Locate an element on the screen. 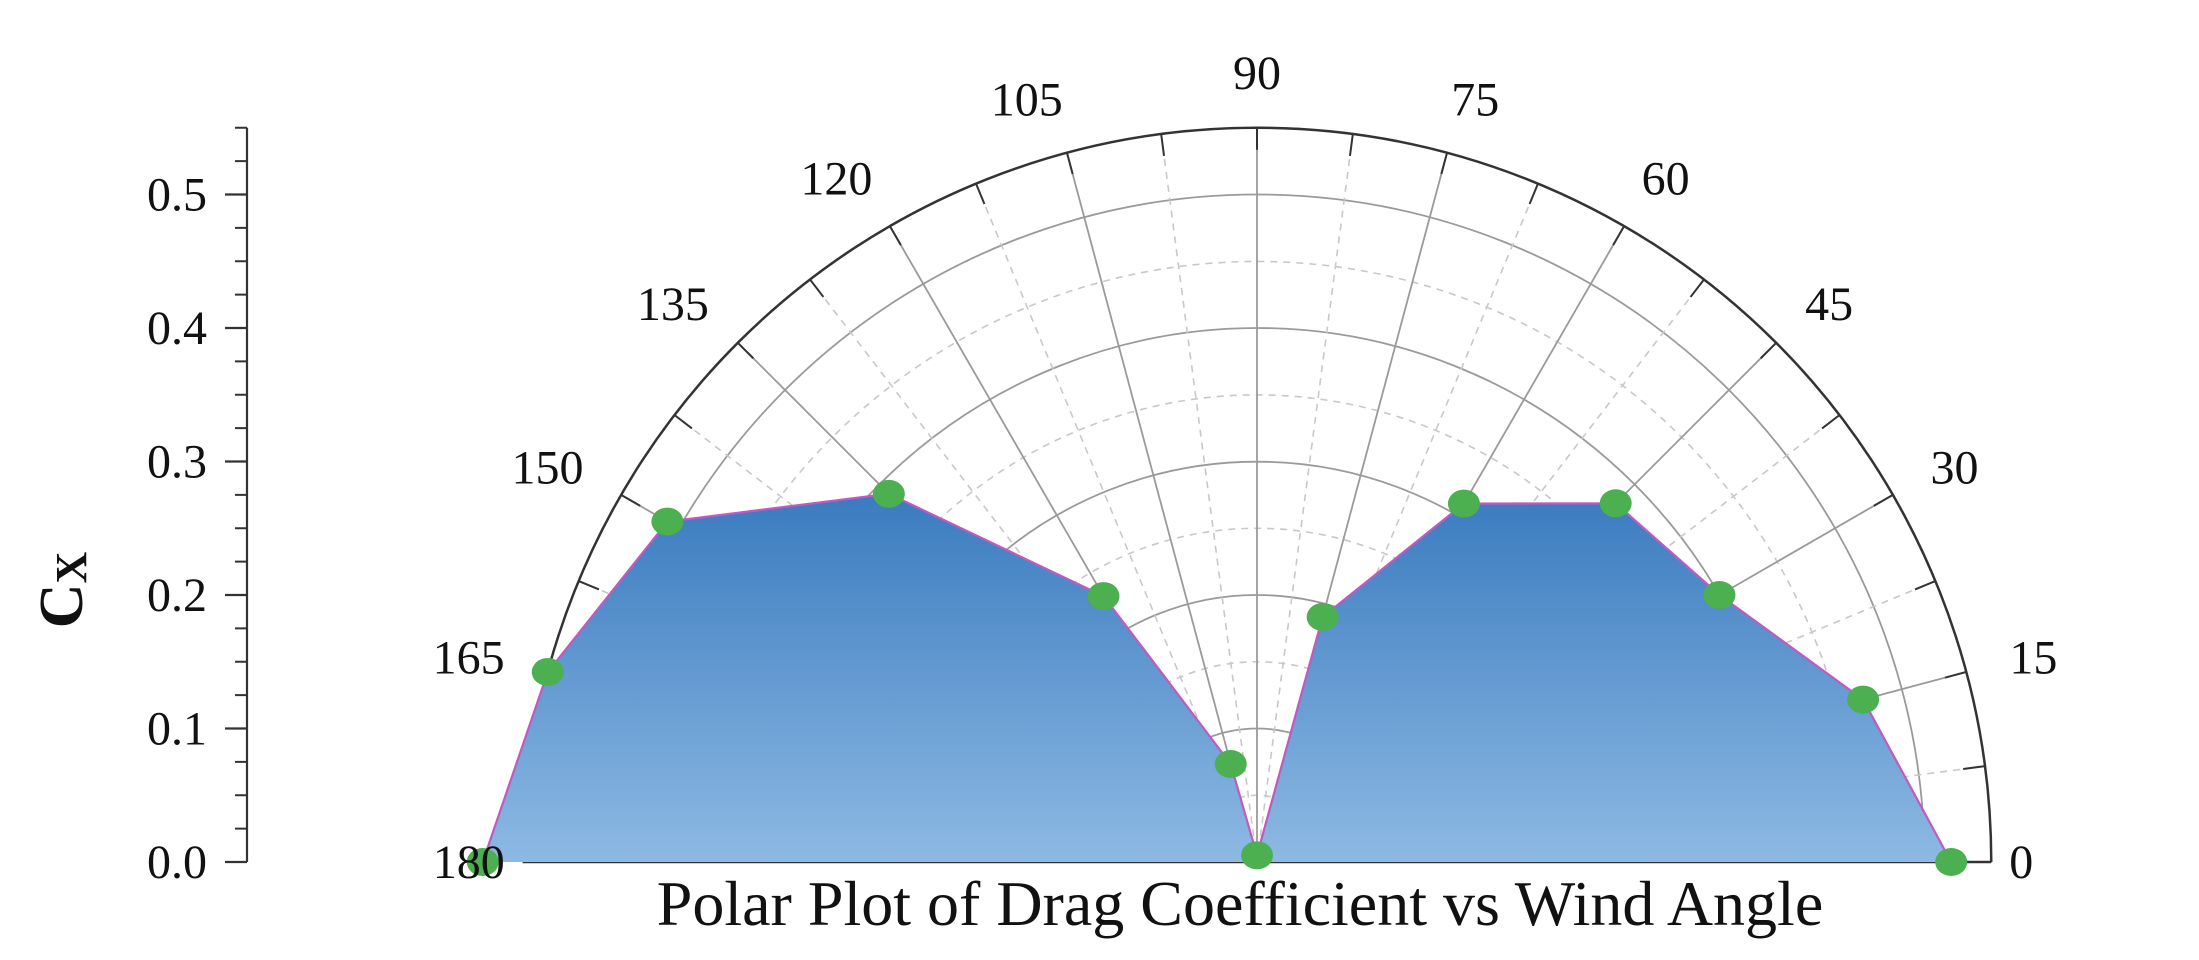 This screenshot has width=2199, height=960. angle-tick-label: 15 is located at coordinates (2033, 658).